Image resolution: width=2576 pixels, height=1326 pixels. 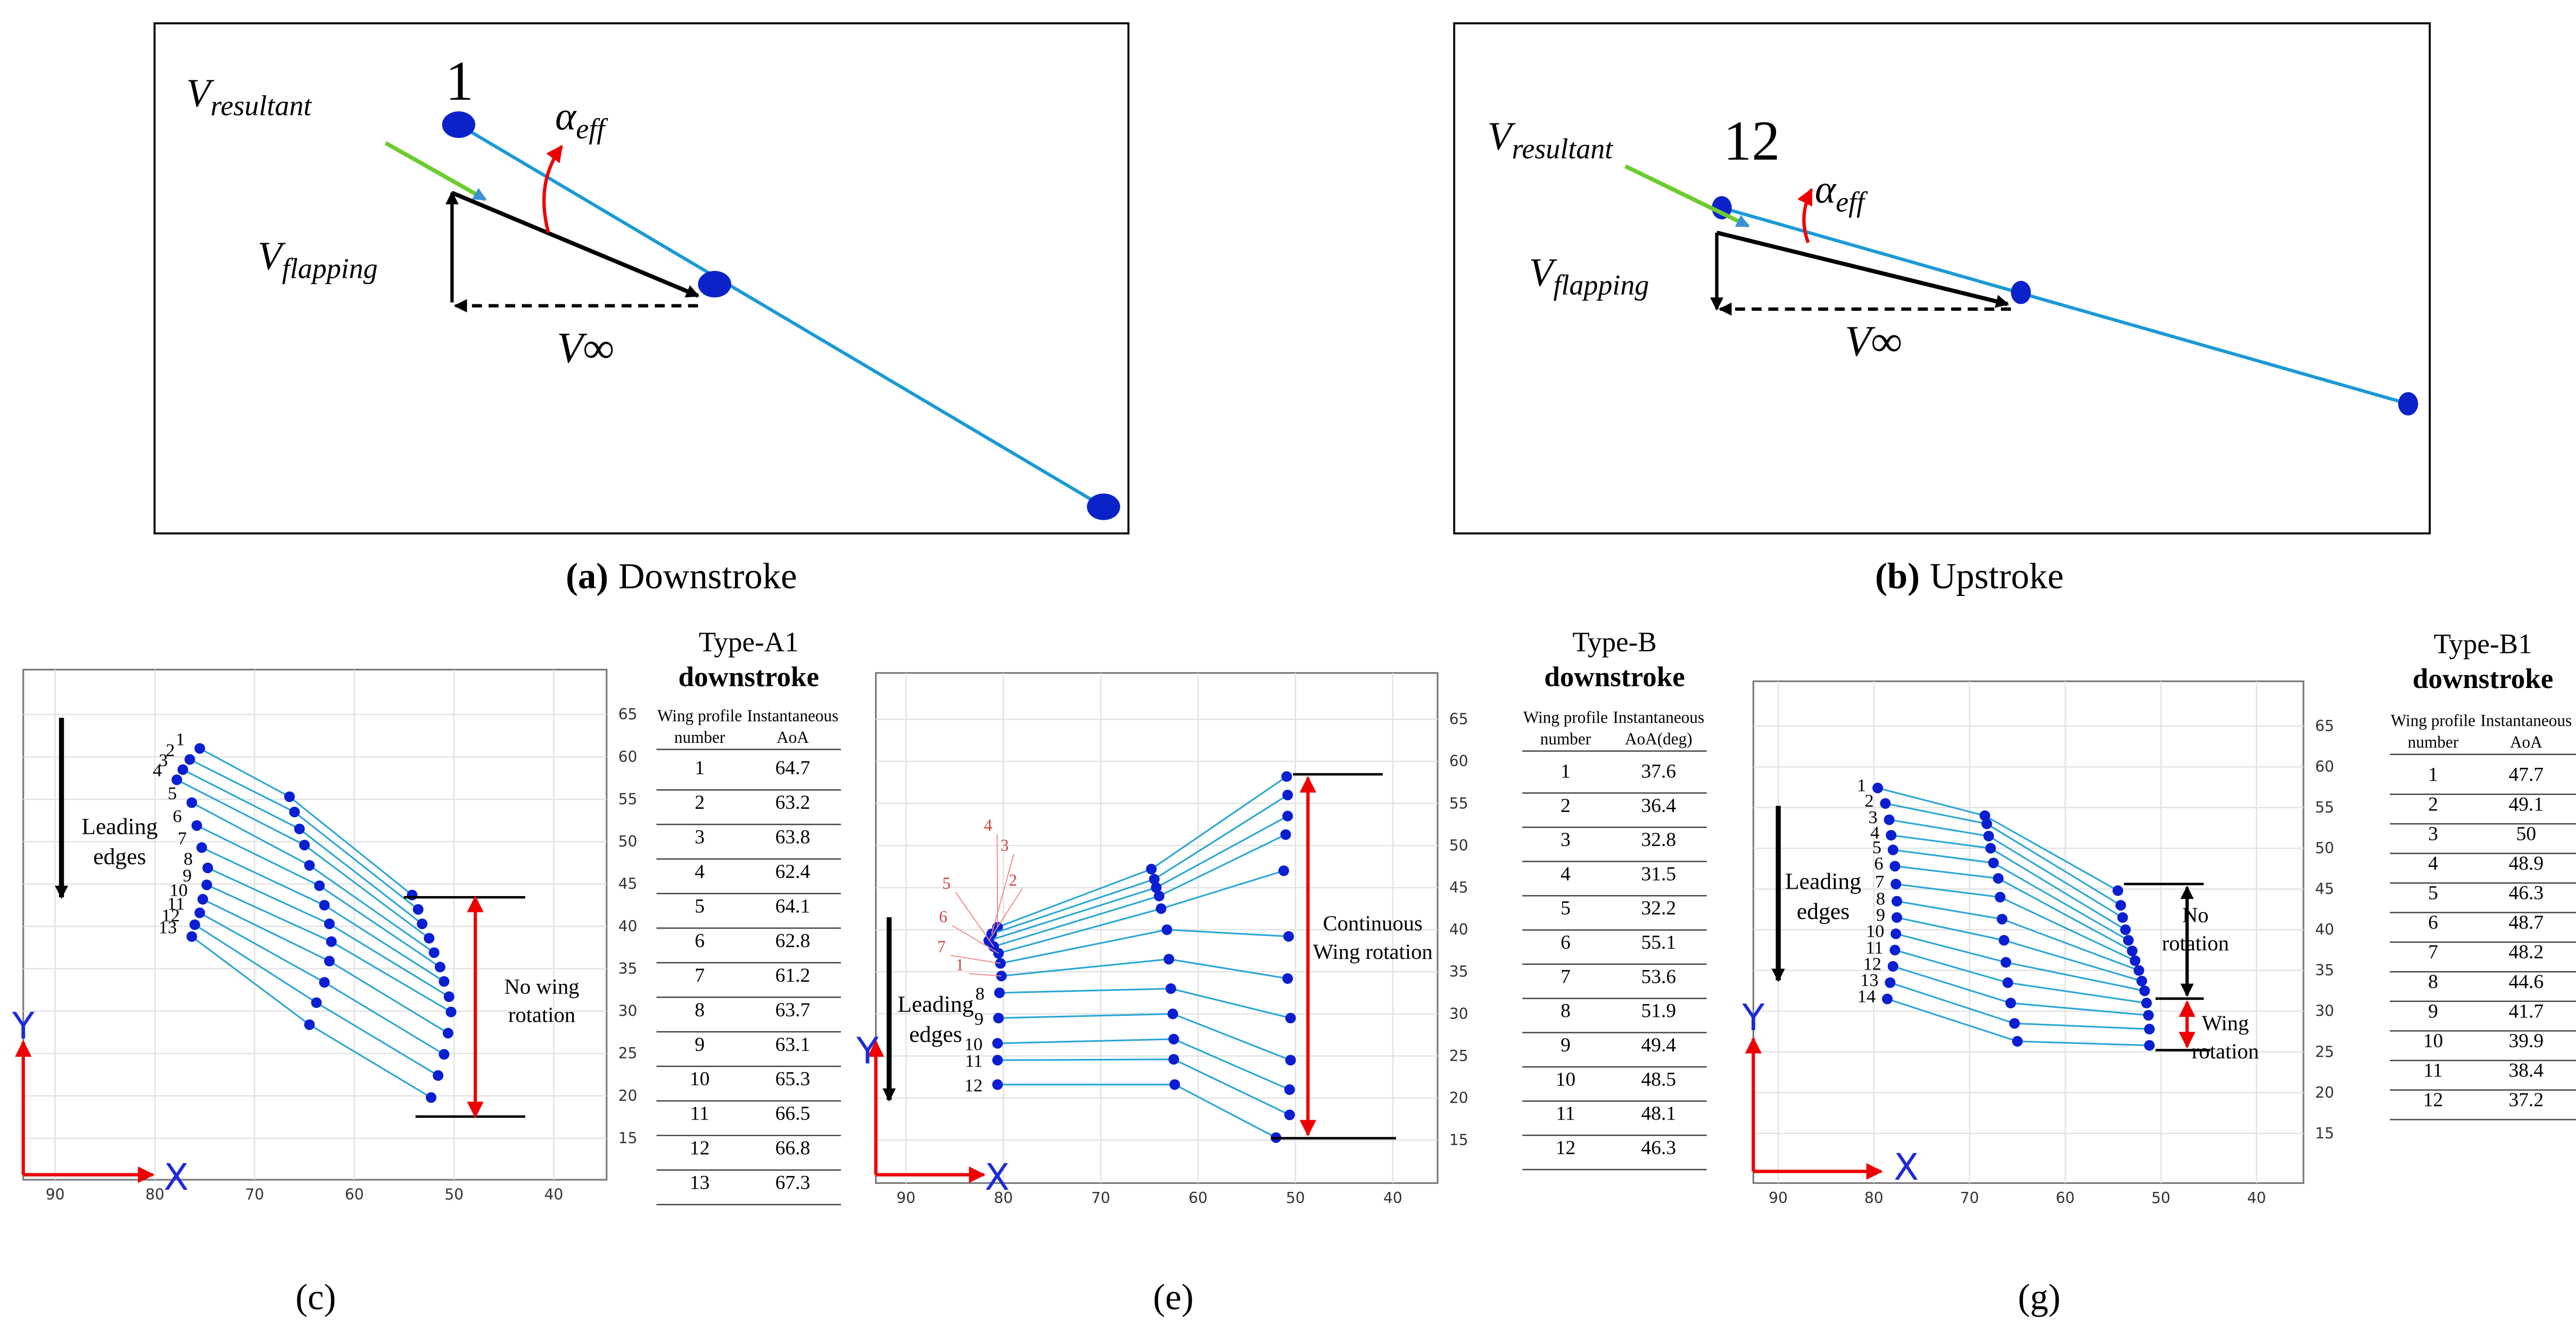 I want to click on caption-text: Downstroke, so click(x=707, y=576).